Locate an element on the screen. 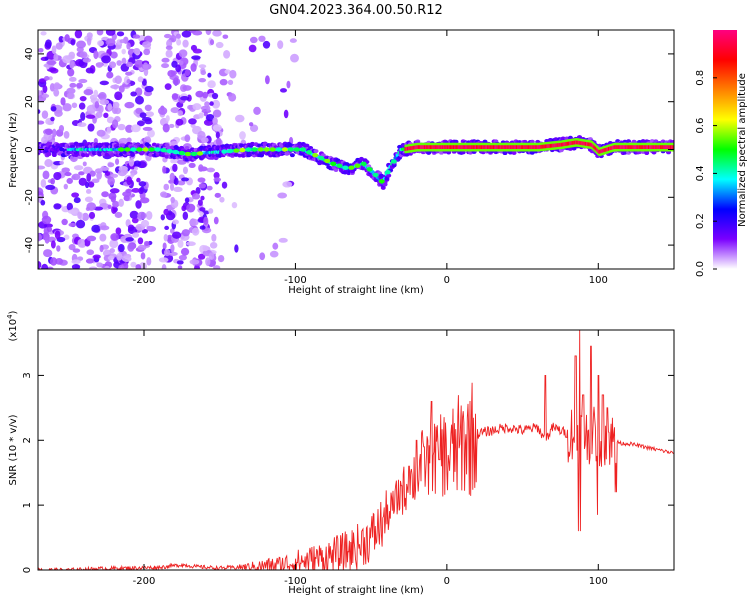  x-tick-label: -200 is located at coordinates (144, 280).